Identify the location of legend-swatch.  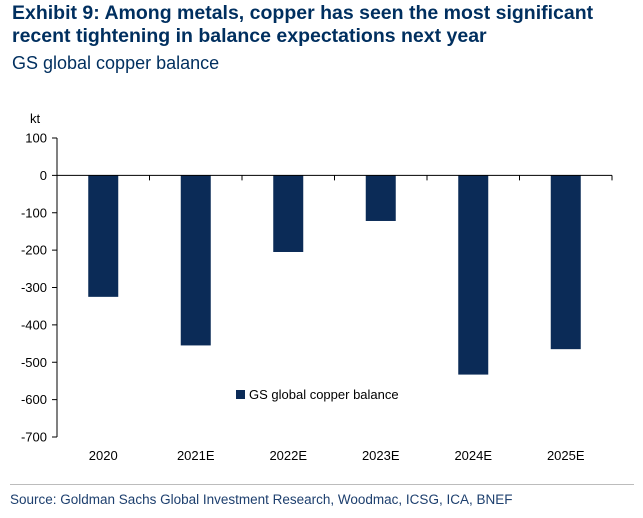
(240, 394).